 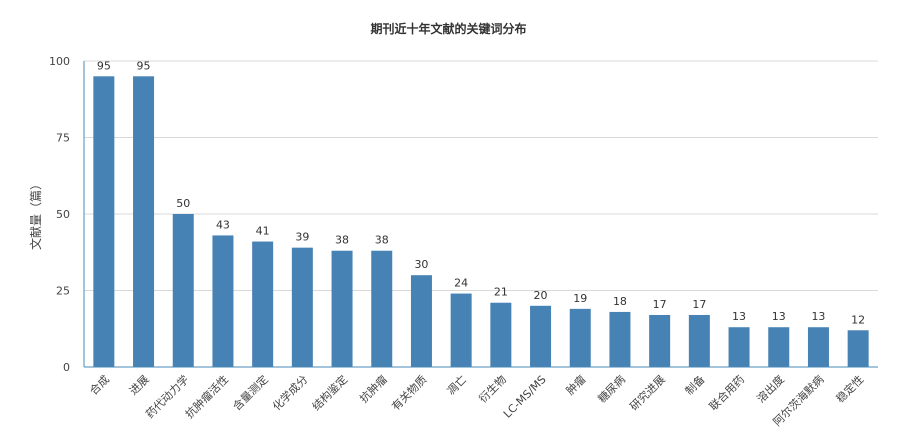 I want to click on bar-value-label: 50, so click(x=183, y=203).